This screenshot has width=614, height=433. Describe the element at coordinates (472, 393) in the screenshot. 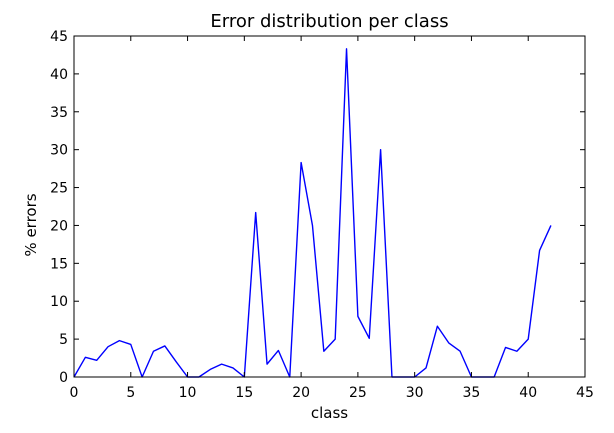

I see `x-tick-label: 35` at that location.